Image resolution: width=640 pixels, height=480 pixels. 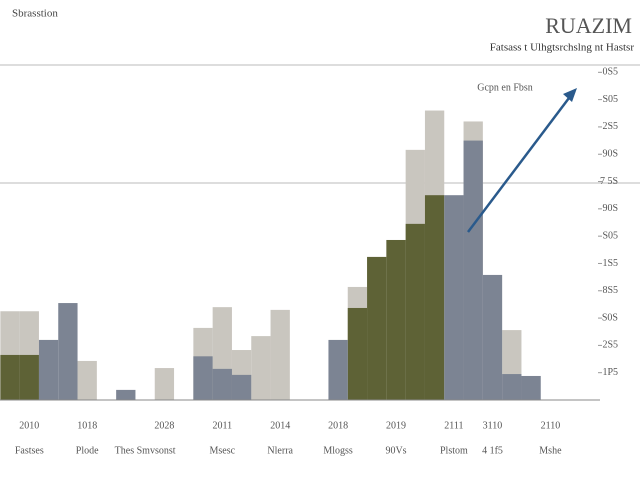 What do you see at coordinates (562, 48) in the screenshot?
I see `chart-subtitle: Fatsass t Ulhgtsrchslng nt Hastsr` at bounding box center [562, 48].